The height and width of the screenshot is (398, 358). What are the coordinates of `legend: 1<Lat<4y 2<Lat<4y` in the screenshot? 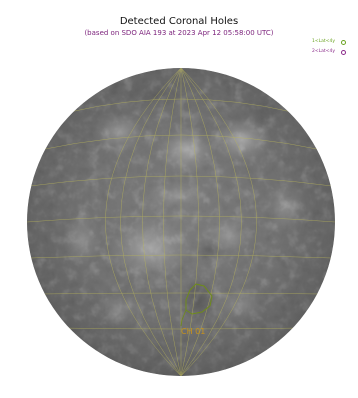 It's located at (329, 47).